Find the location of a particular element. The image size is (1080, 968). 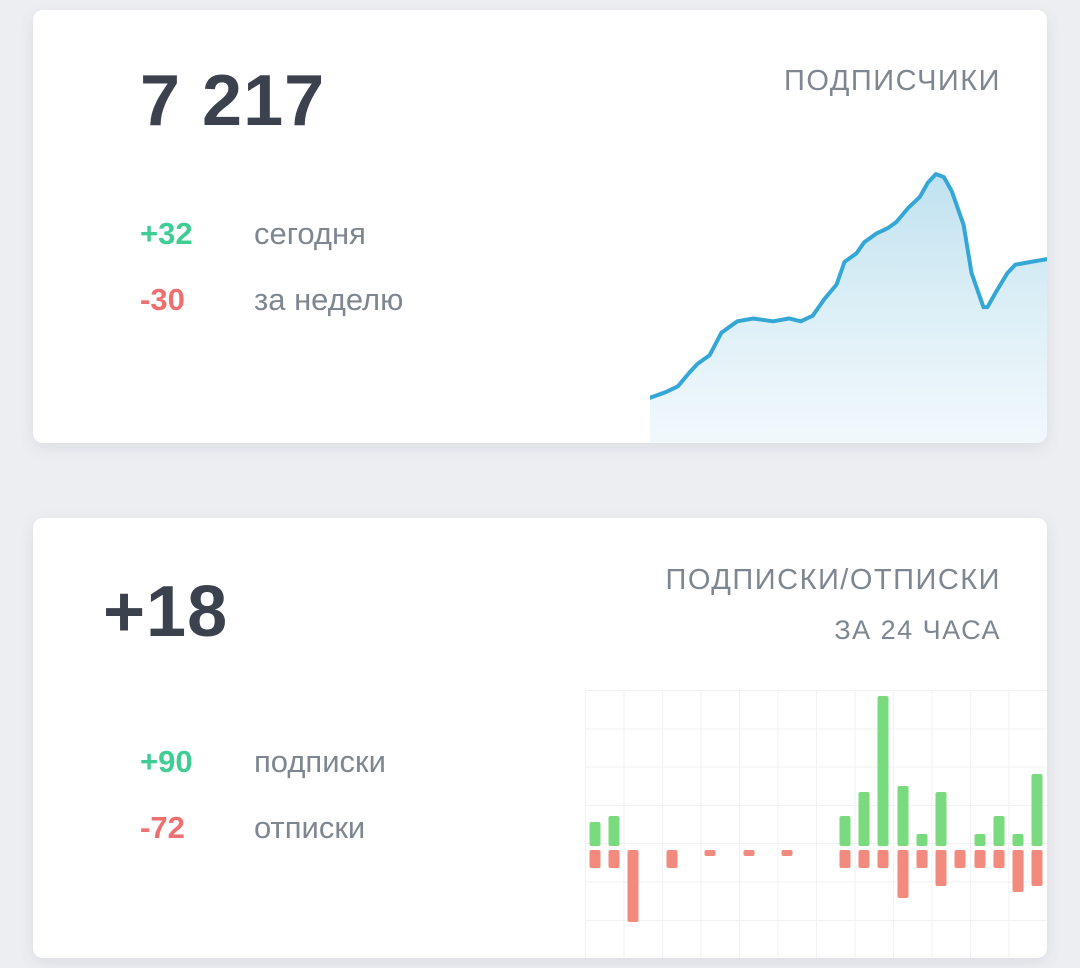

unsubscriptions-label: отписки is located at coordinates (310, 827).